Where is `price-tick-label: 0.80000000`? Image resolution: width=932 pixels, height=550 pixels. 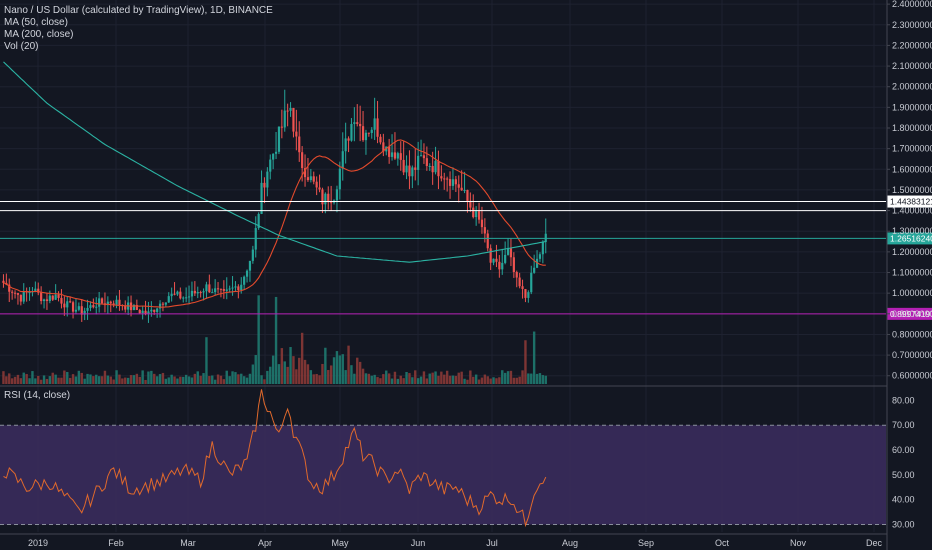
price-tick-label: 0.80000000 is located at coordinates (912, 334).